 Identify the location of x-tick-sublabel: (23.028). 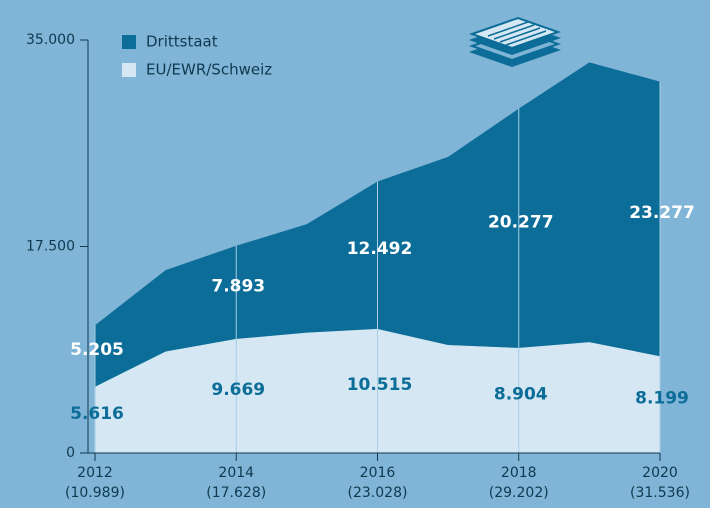
(378, 493).